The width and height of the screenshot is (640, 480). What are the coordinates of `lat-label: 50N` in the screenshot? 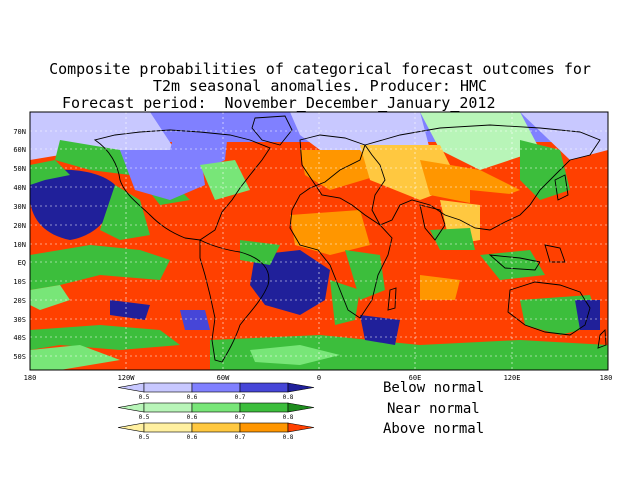 It's located at (19, 169).